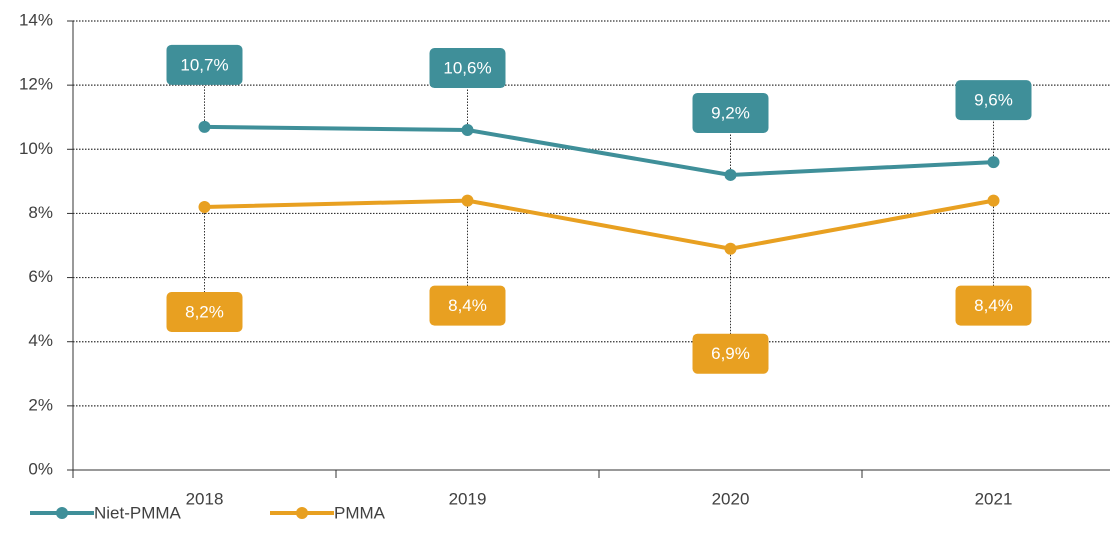 The image size is (1113, 547). I want to click on x-tick-label: 2021, so click(994, 498).